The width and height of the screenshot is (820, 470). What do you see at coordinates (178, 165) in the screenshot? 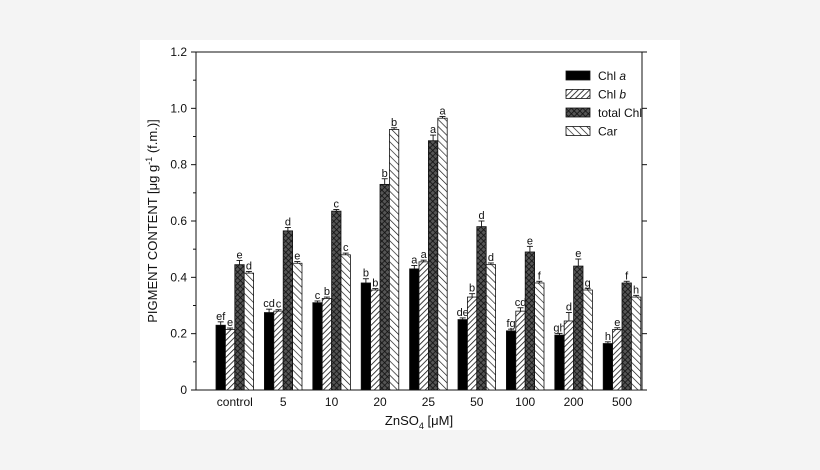
I see `y-tick-label: 0.8` at bounding box center [178, 165].